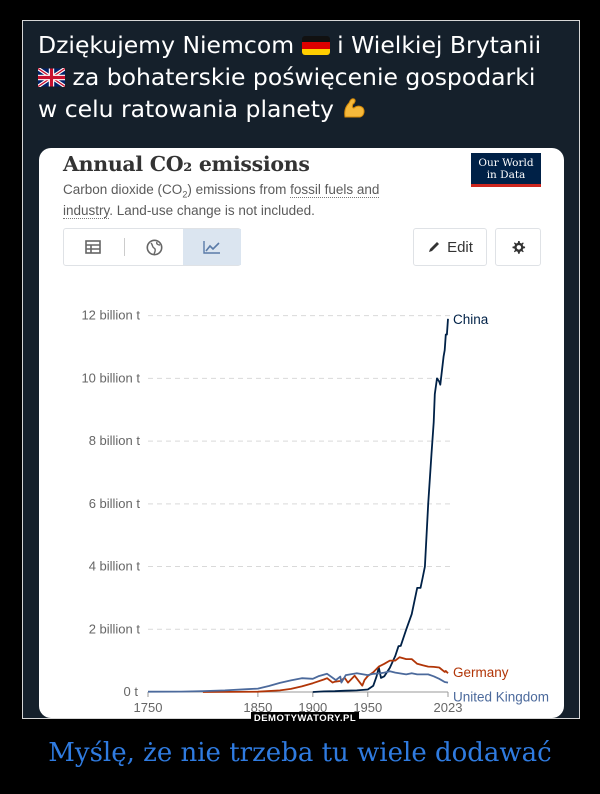 Image resolution: width=600 pixels, height=794 pixels. I want to click on edit-button-label: Edit, so click(460, 247).